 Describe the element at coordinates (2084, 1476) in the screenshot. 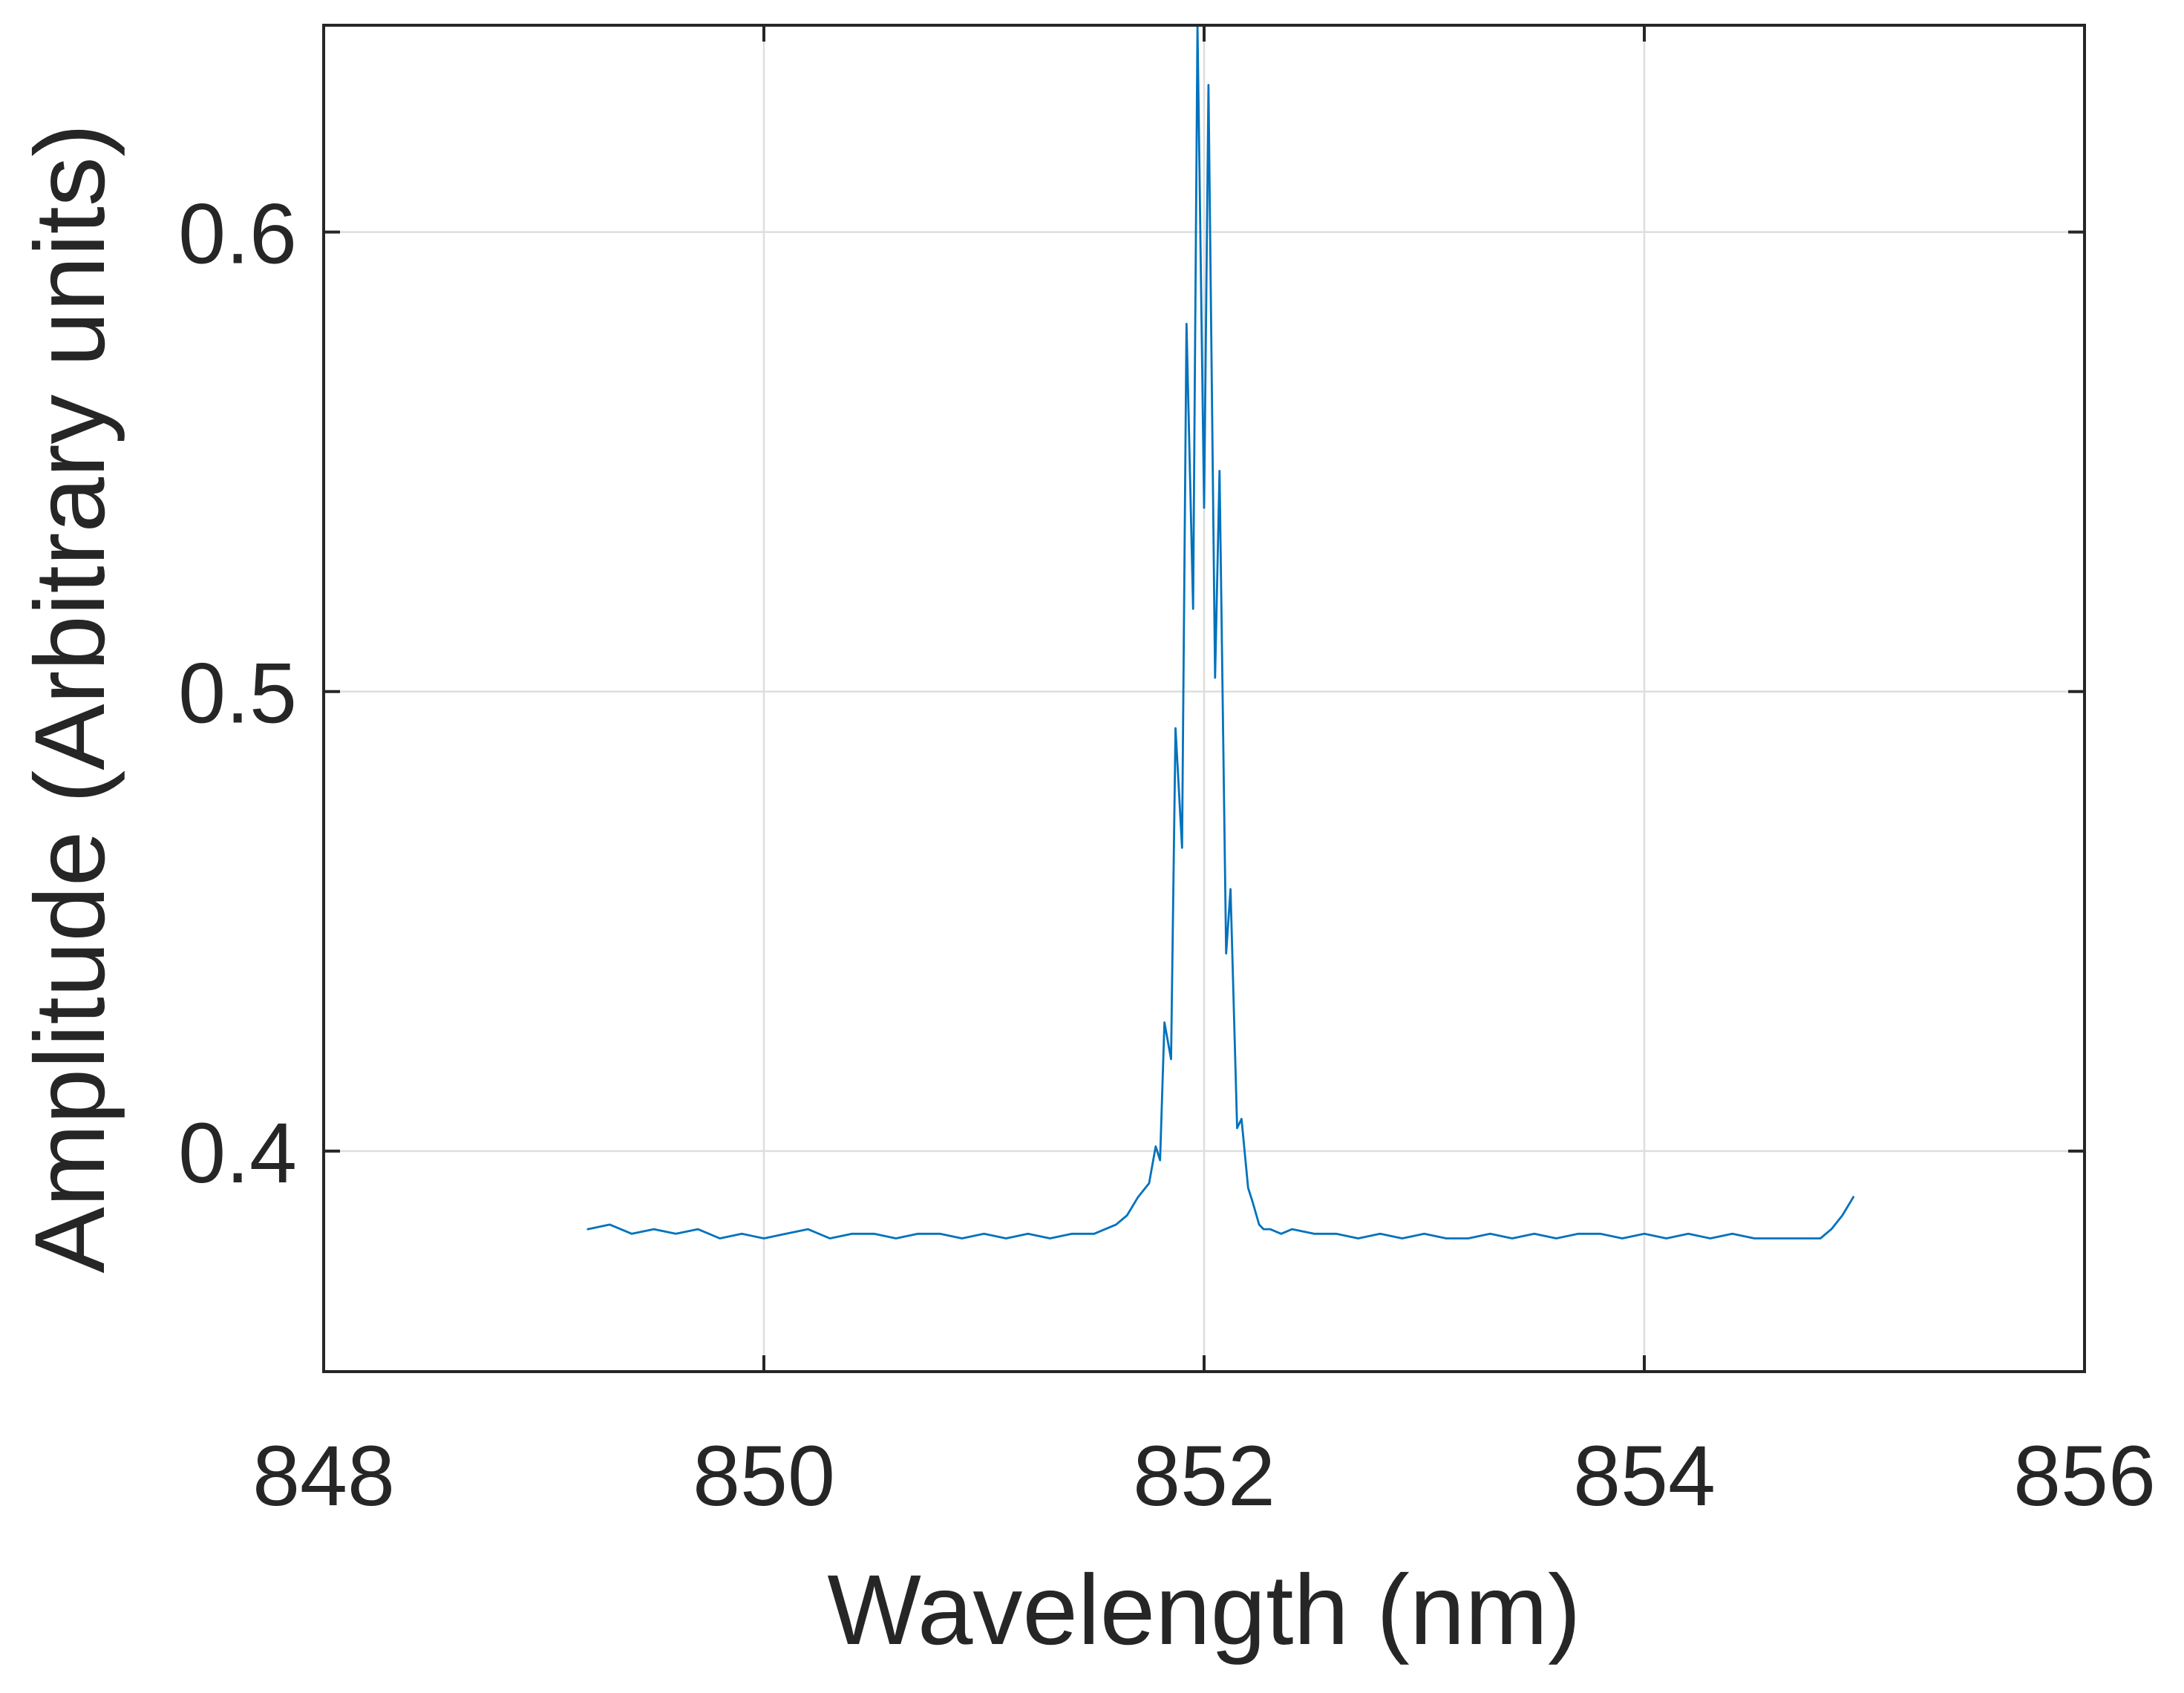

I see `x-tick-label: 856` at that location.